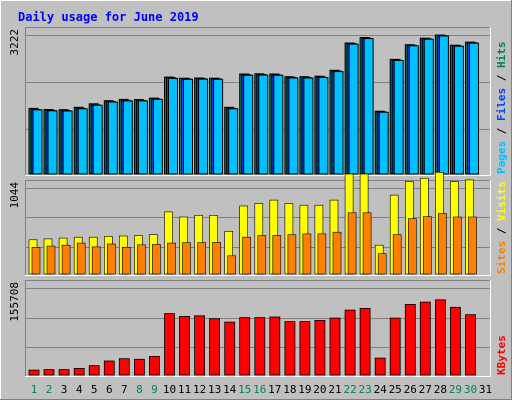 This screenshot has height=400, width=512. I want to click on legend-kbytes: KBytes, so click(501, 355).